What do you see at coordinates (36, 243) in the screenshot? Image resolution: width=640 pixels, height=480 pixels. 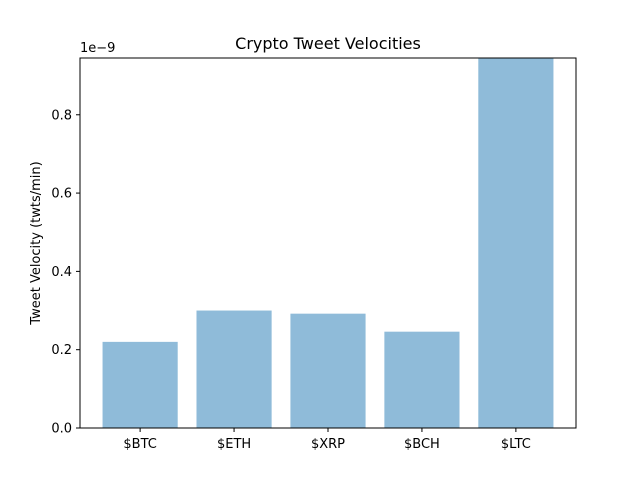 I see `y-axis-label: Tweet Velocity (twts/min)` at bounding box center [36, 243].